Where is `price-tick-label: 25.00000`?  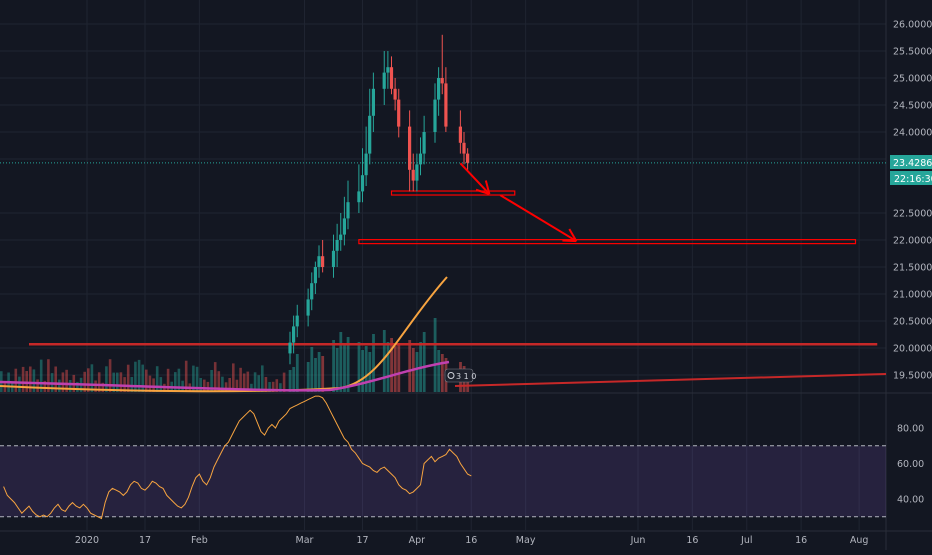 price-tick-label: 25.00000 is located at coordinates (912, 79).